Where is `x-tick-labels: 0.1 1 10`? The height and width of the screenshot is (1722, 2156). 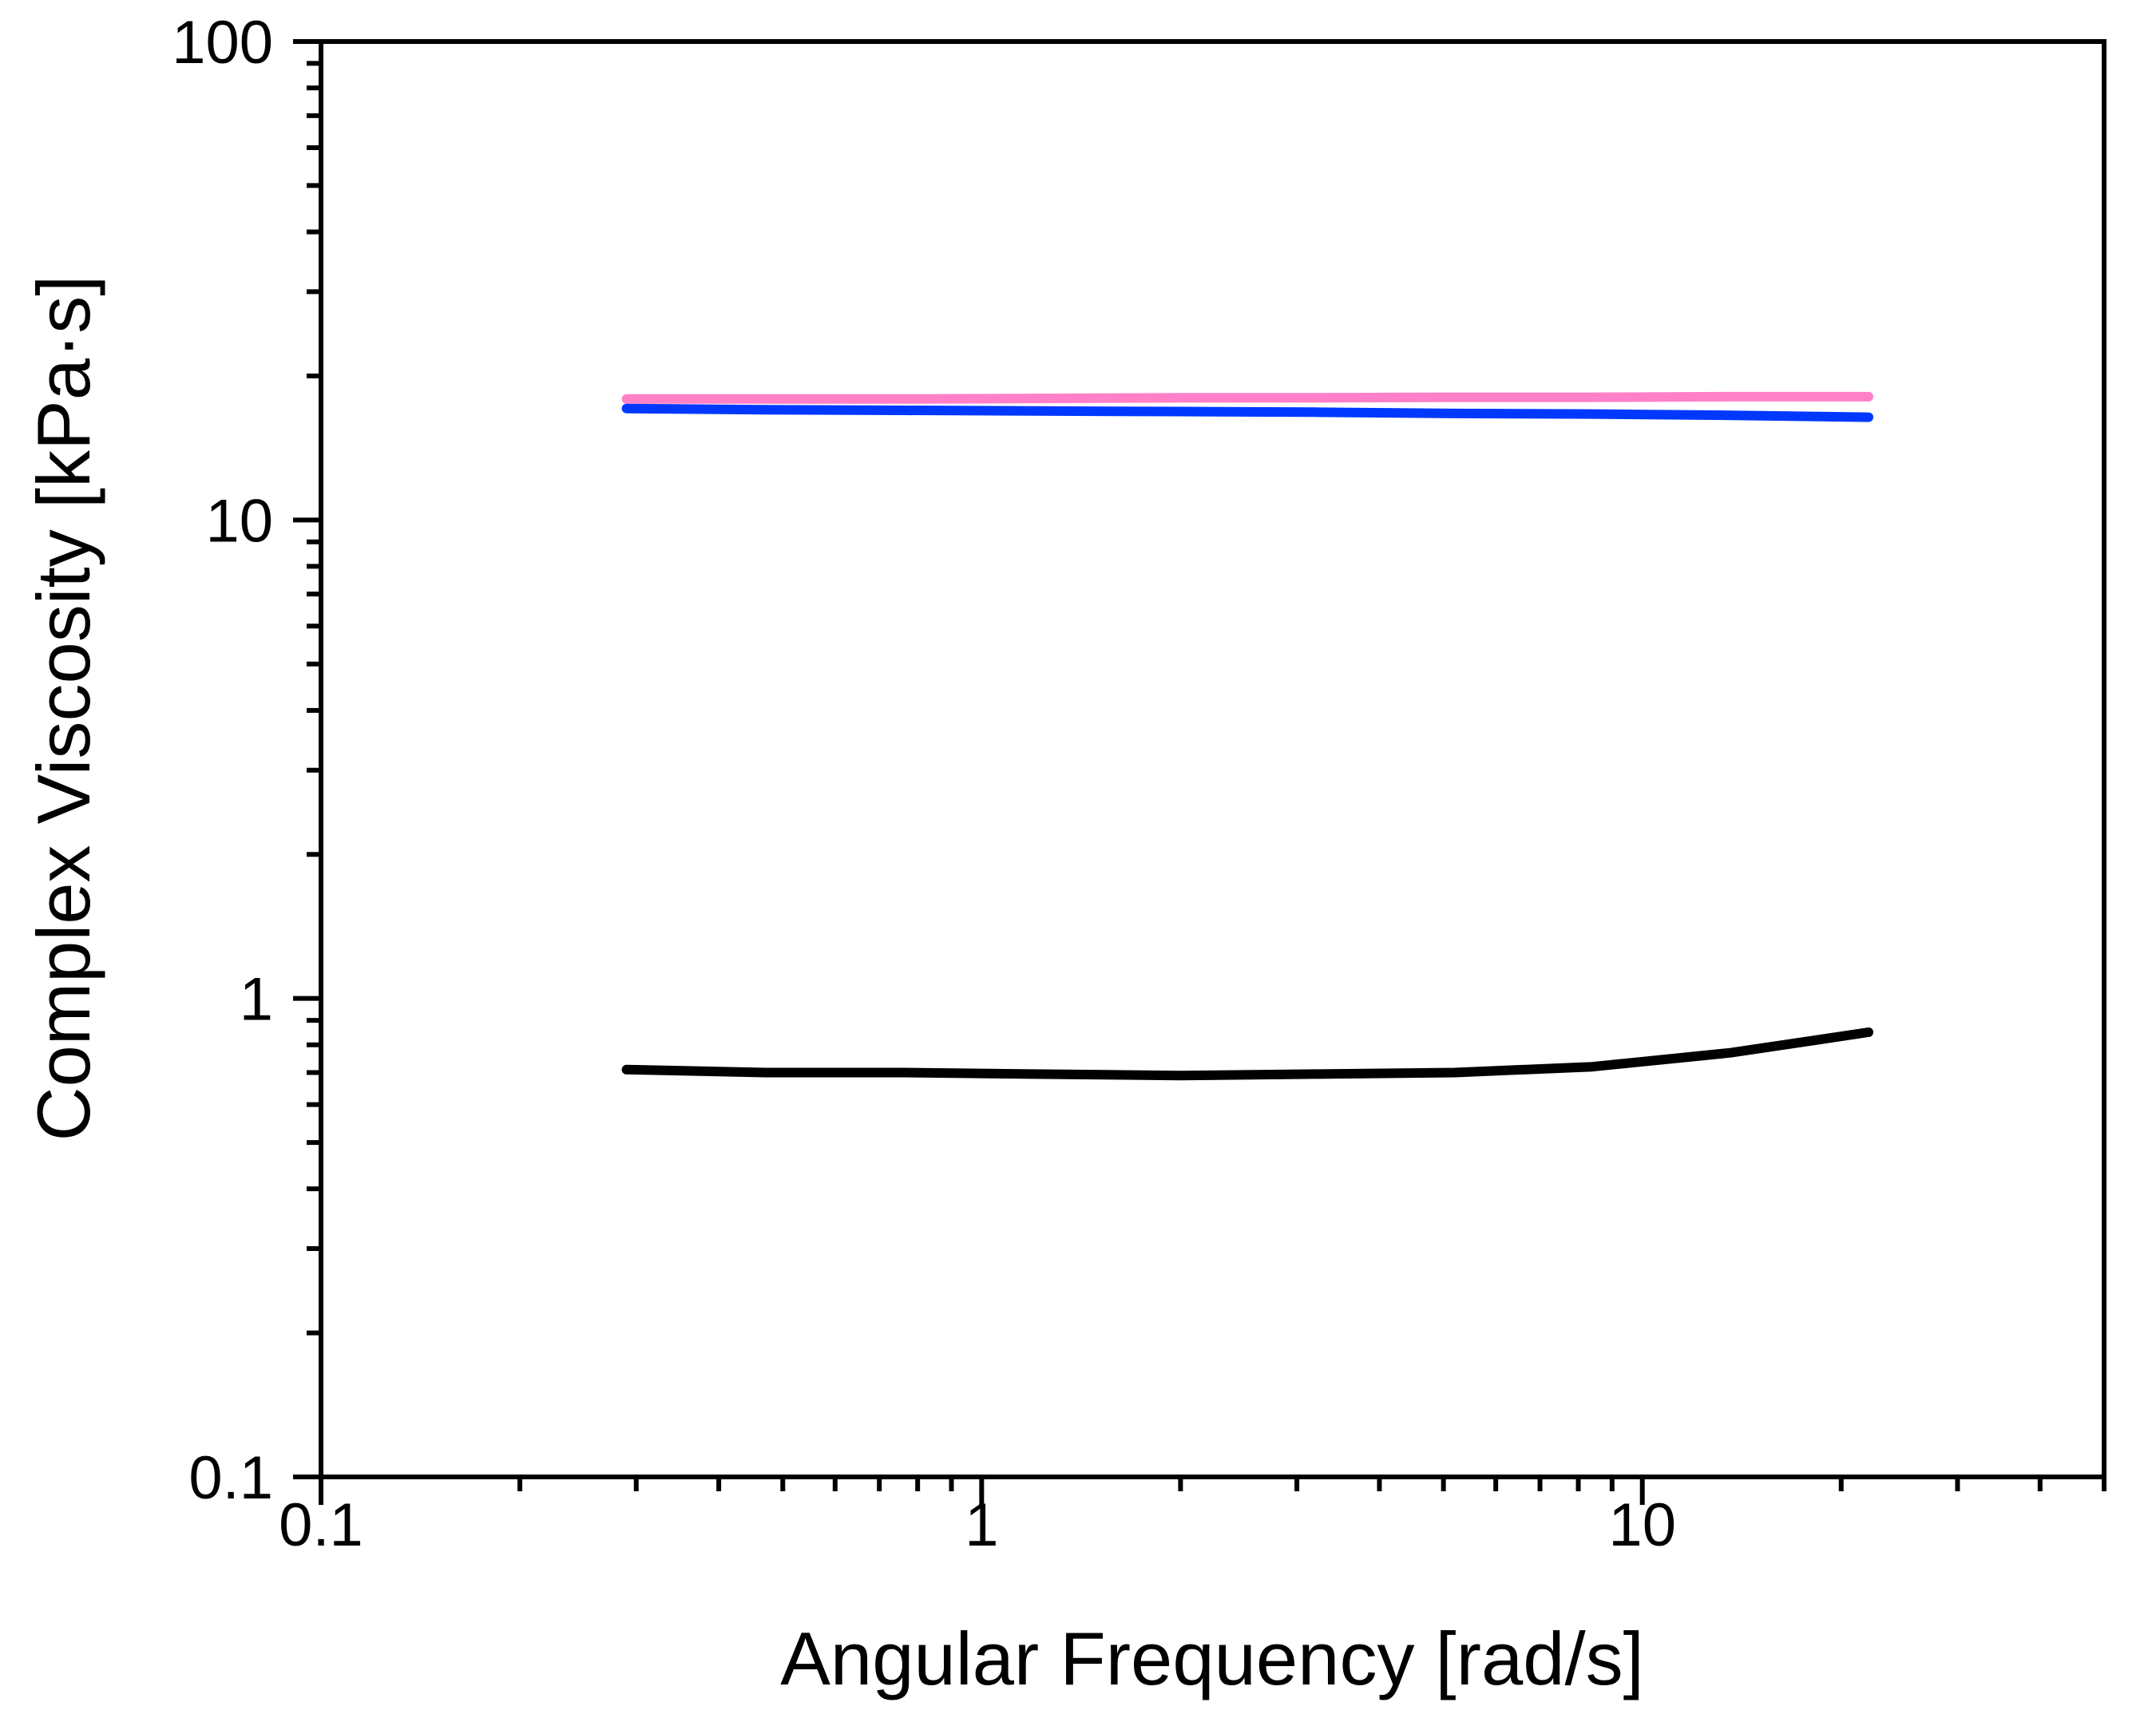 x-tick-labels: 0.1 1 10 is located at coordinates (977, 1525).